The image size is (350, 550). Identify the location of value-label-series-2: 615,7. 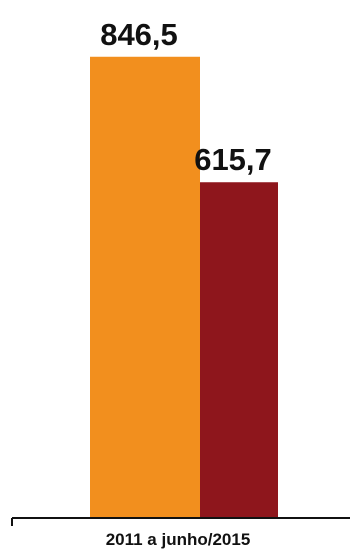
(233, 159).